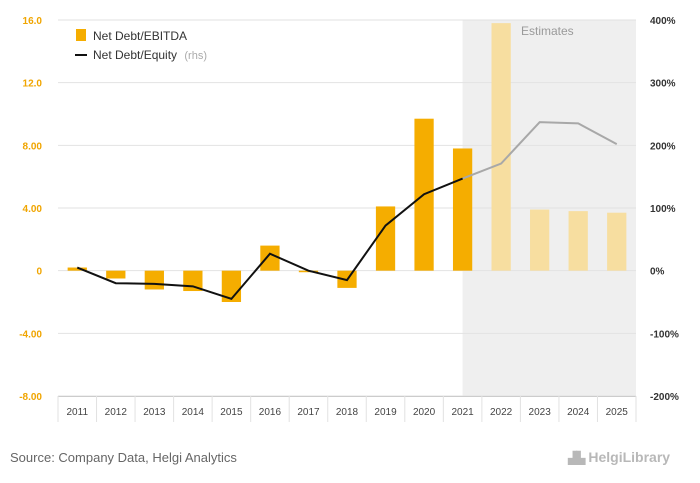 This screenshot has height=483, width=700. What do you see at coordinates (30, 397) in the screenshot?
I see `y-tick-label: -8.00` at bounding box center [30, 397].